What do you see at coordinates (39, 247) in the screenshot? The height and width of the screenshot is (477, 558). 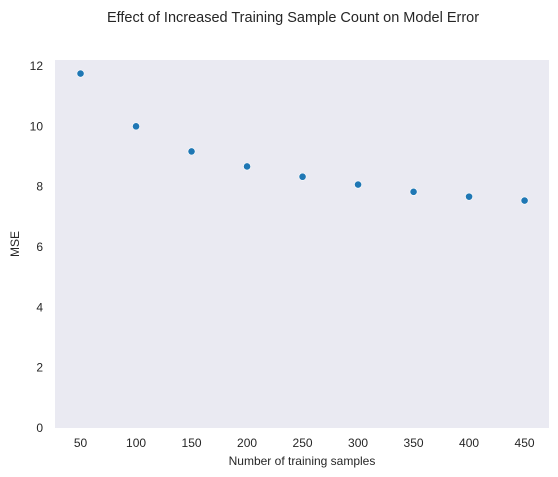 I see `y-tick-label: 6` at bounding box center [39, 247].